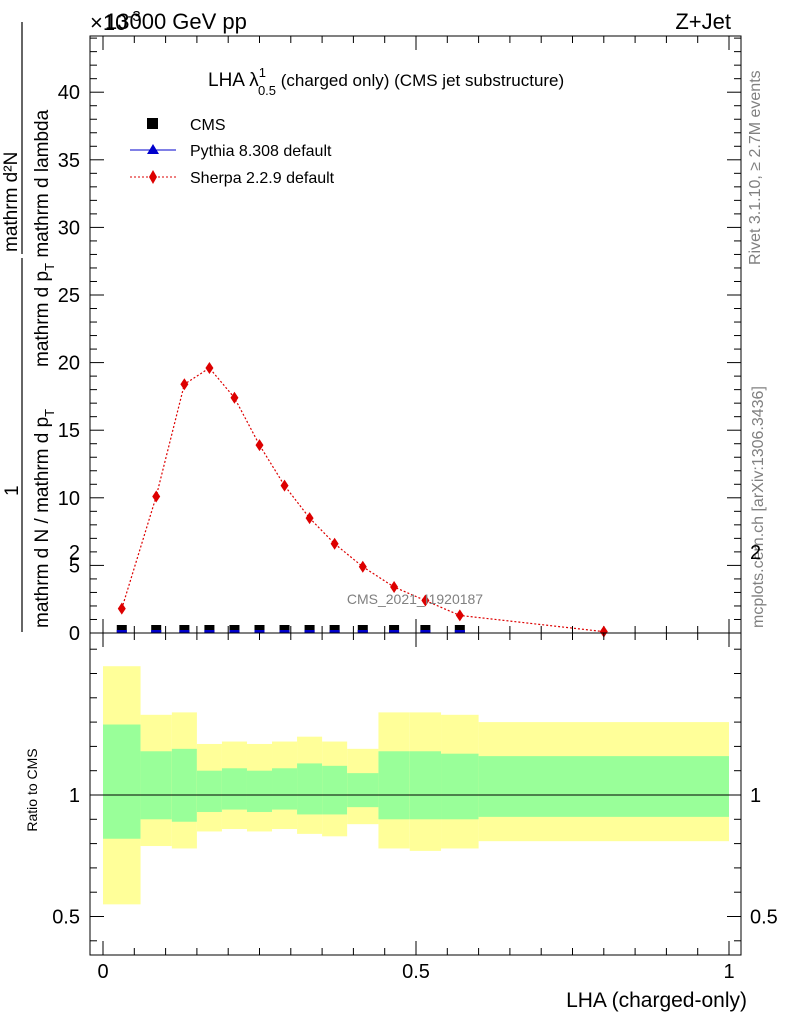 The image size is (786, 1024). What do you see at coordinates (74, 566) in the screenshot?
I see `y-tick-label: 5` at bounding box center [74, 566].